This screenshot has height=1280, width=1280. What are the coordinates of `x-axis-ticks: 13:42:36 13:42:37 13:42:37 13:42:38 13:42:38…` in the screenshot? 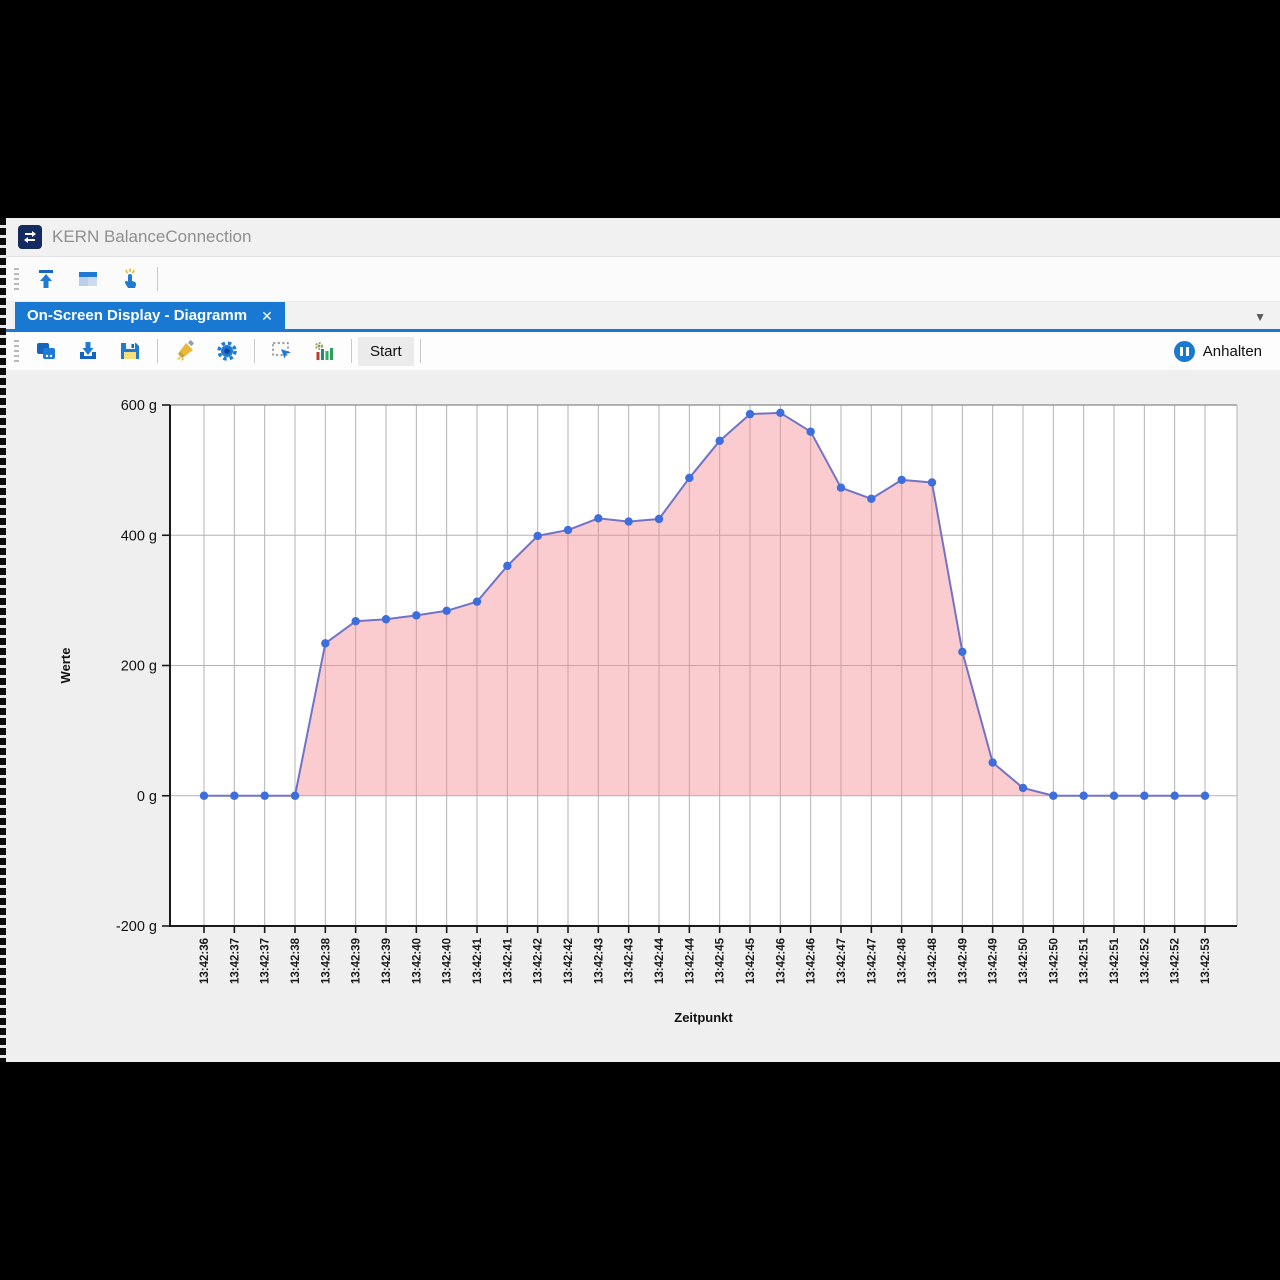 It's located at (705, 955).